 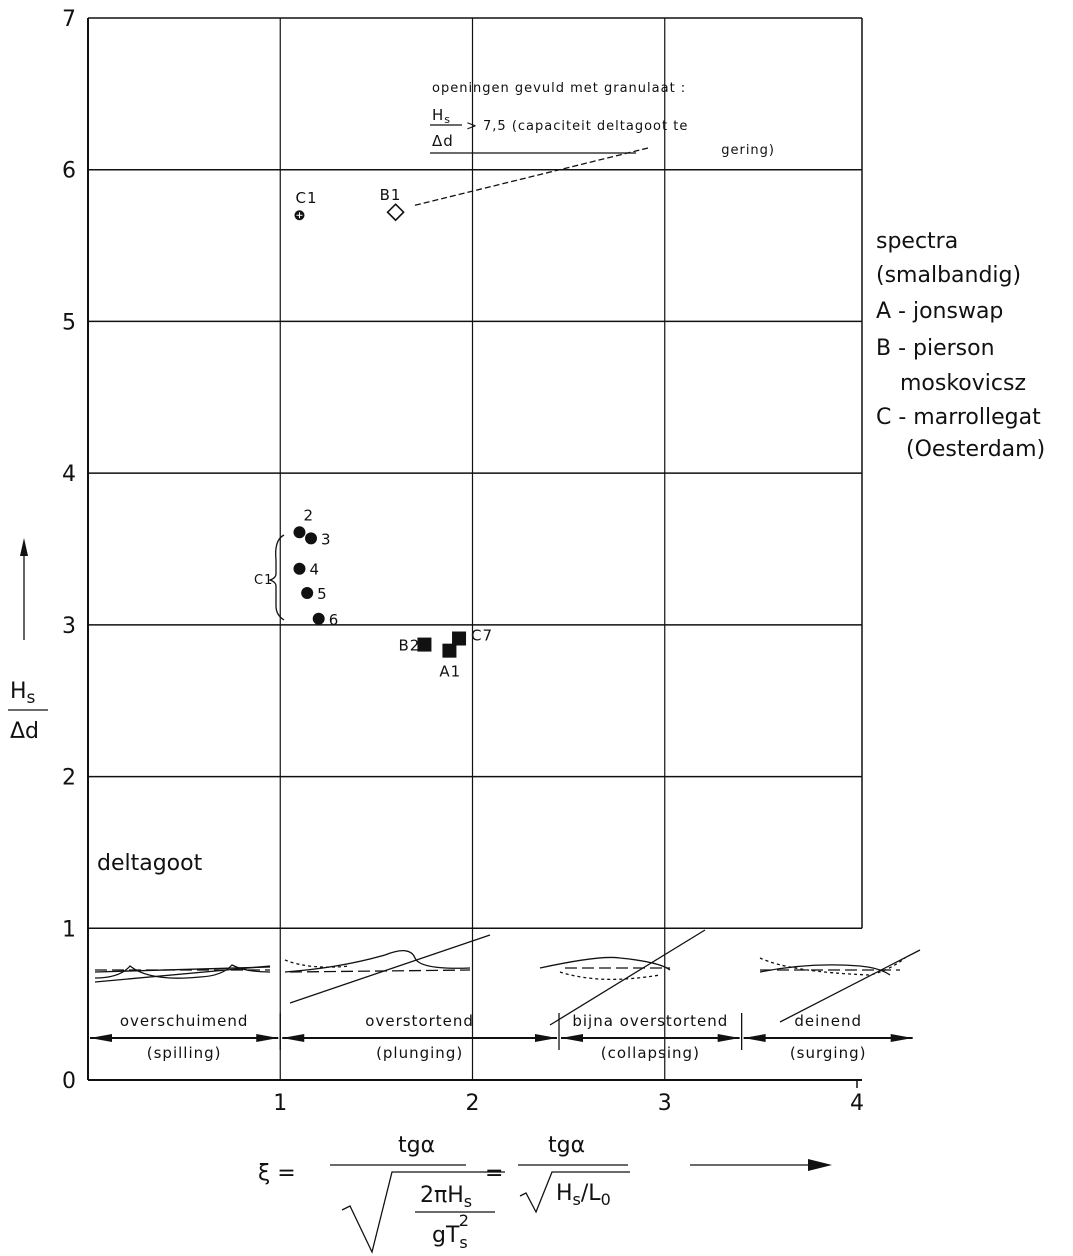 I want to click on annotation-line: > 7,5 (capaciteit deltagoot te, so click(x=577, y=126).